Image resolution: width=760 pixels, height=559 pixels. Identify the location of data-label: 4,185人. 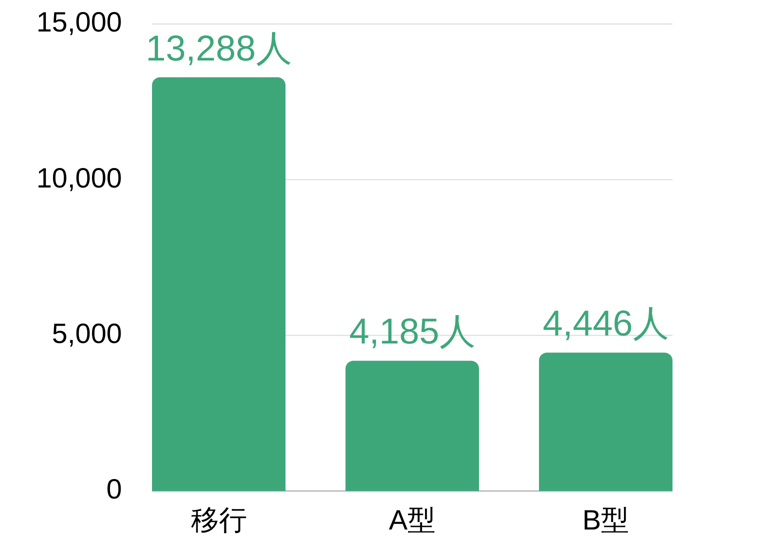
(412, 331).